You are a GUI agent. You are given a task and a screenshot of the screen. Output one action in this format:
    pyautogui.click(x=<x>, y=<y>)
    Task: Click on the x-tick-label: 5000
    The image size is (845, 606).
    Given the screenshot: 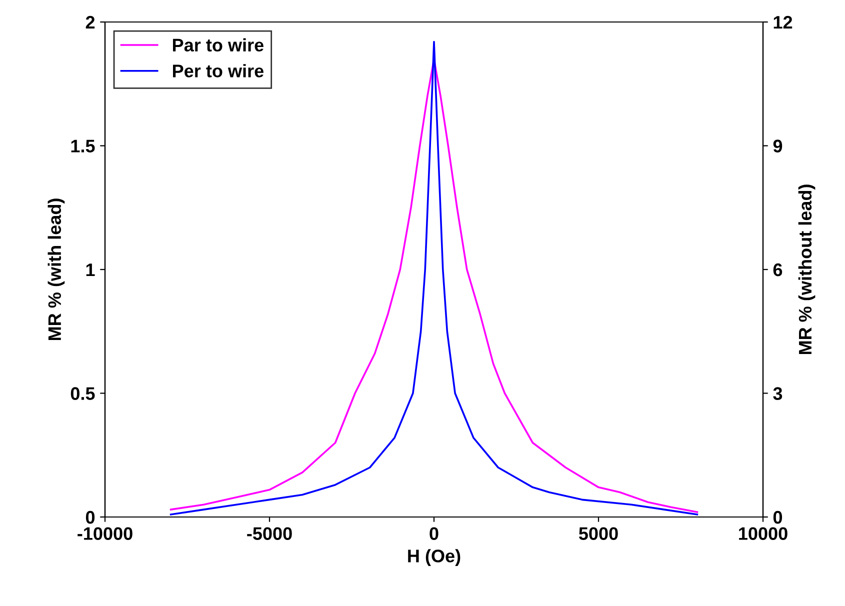 What is the action you would take?
    pyautogui.click(x=598, y=533)
    